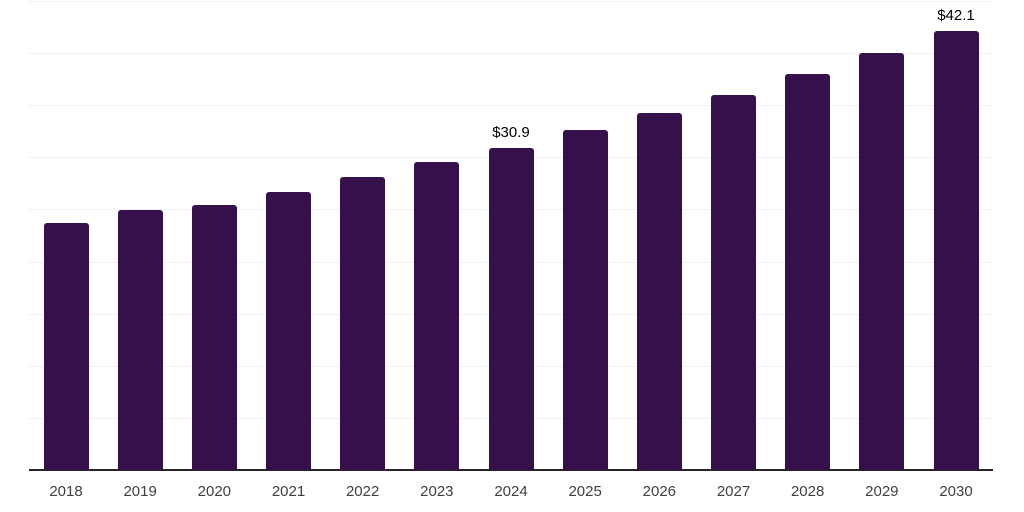  Describe the element at coordinates (808, 271) in the screenshot. I see `bar-2028` at that location.